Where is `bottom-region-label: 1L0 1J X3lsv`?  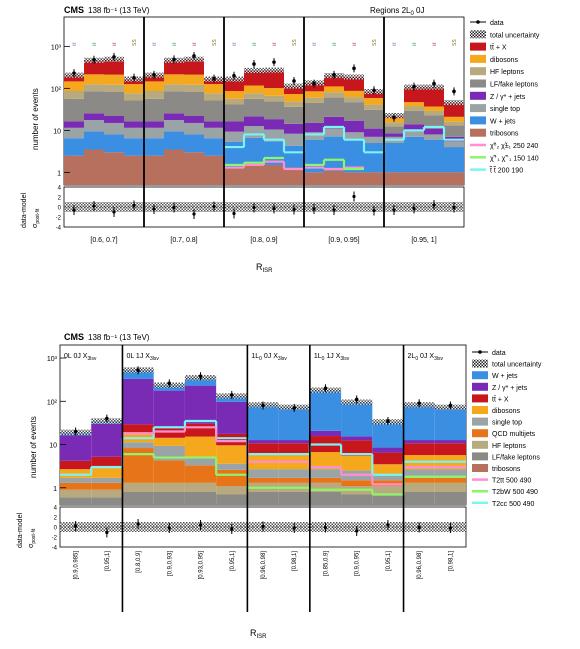
bottom-region-label: 1L0 1J X3lsv is located at coordinates (332, 357).